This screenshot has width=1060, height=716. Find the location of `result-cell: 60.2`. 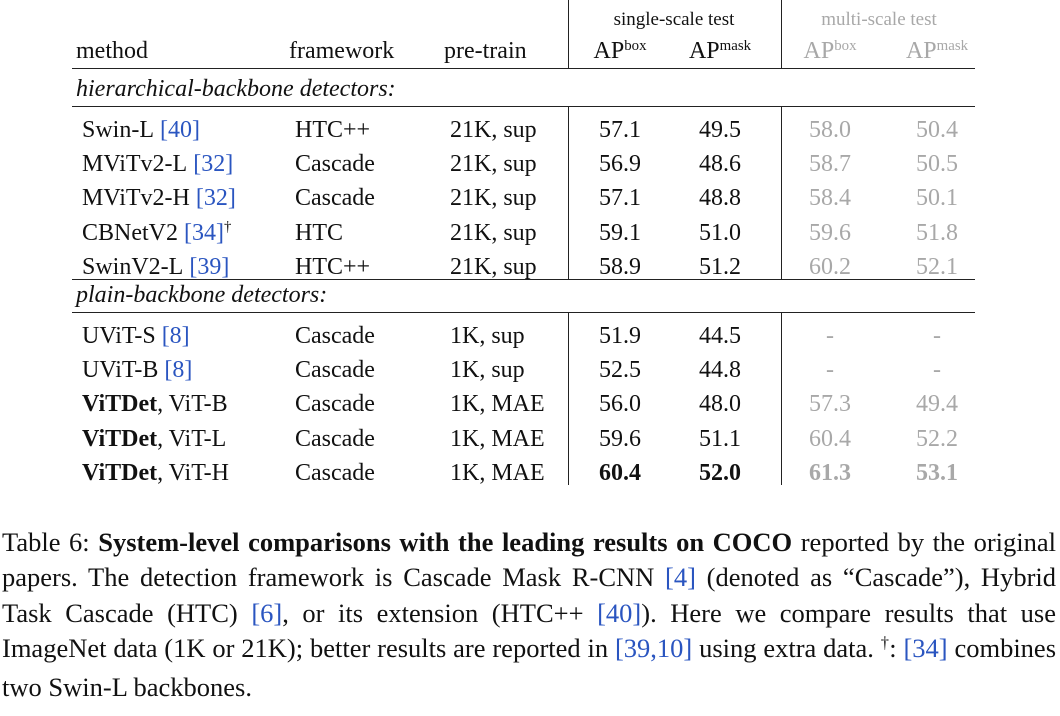

result-cell: 60.2 is located at coordinates (830, 266).